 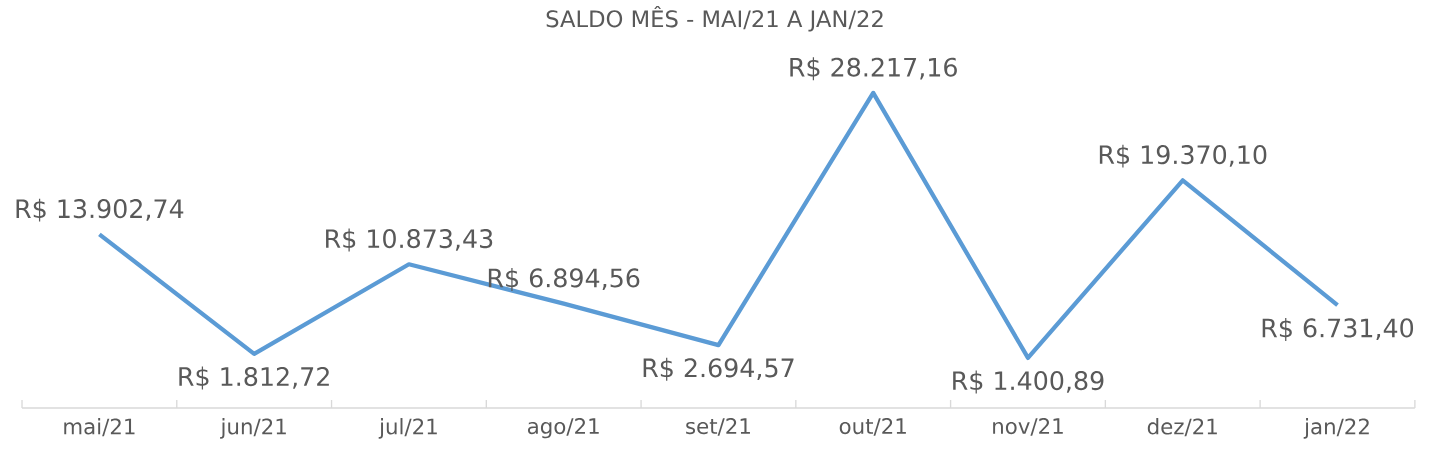 I want to click on x-tick-label: ago/21, so click(x=563, y=428).